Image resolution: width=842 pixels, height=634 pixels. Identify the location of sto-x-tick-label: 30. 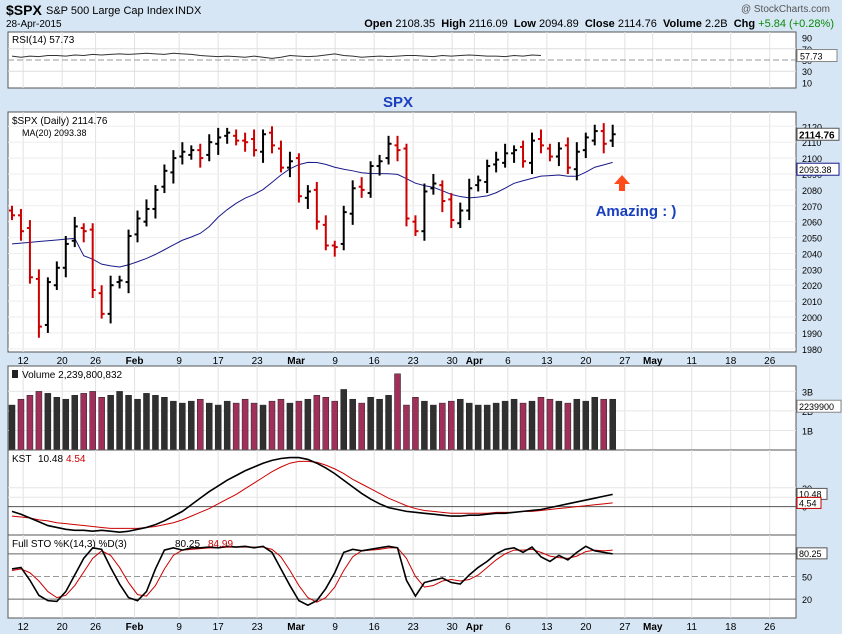
(453, 627).